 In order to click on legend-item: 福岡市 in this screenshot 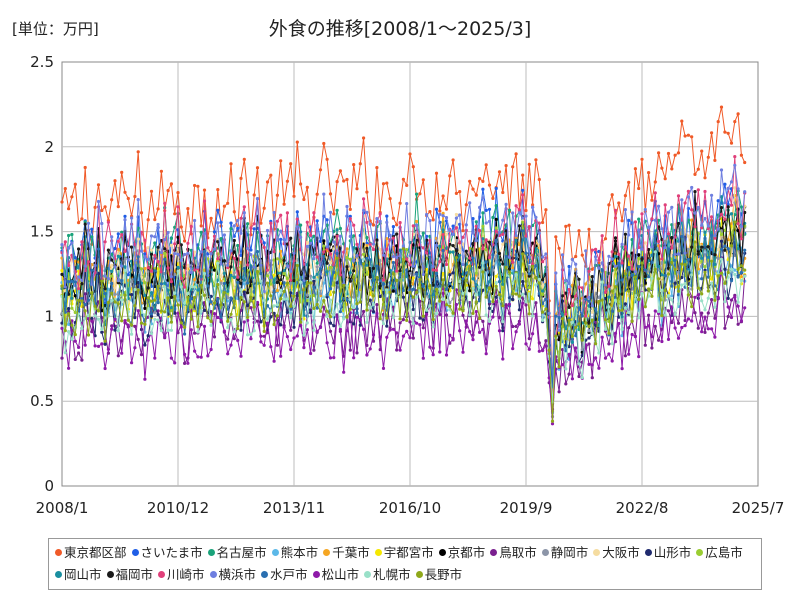, I will do `click(129, 575)`.